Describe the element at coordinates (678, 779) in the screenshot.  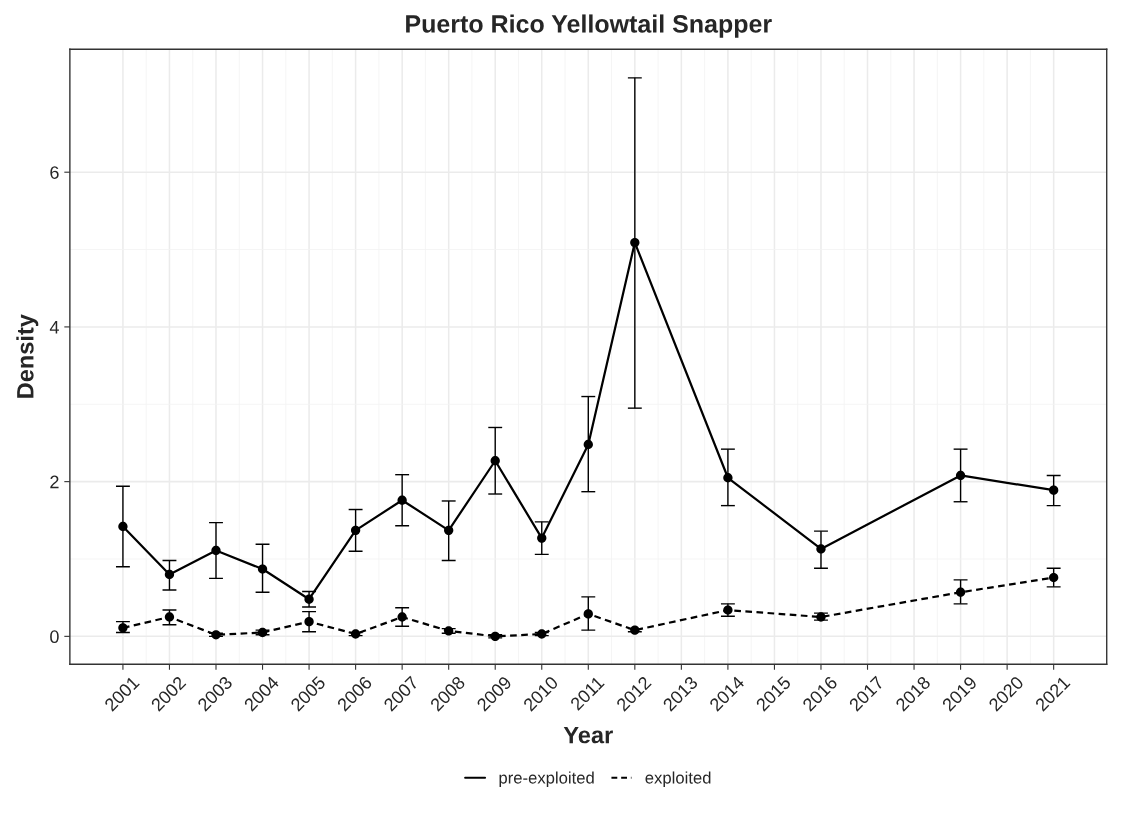
I see `legend-label: exploited` at that location.